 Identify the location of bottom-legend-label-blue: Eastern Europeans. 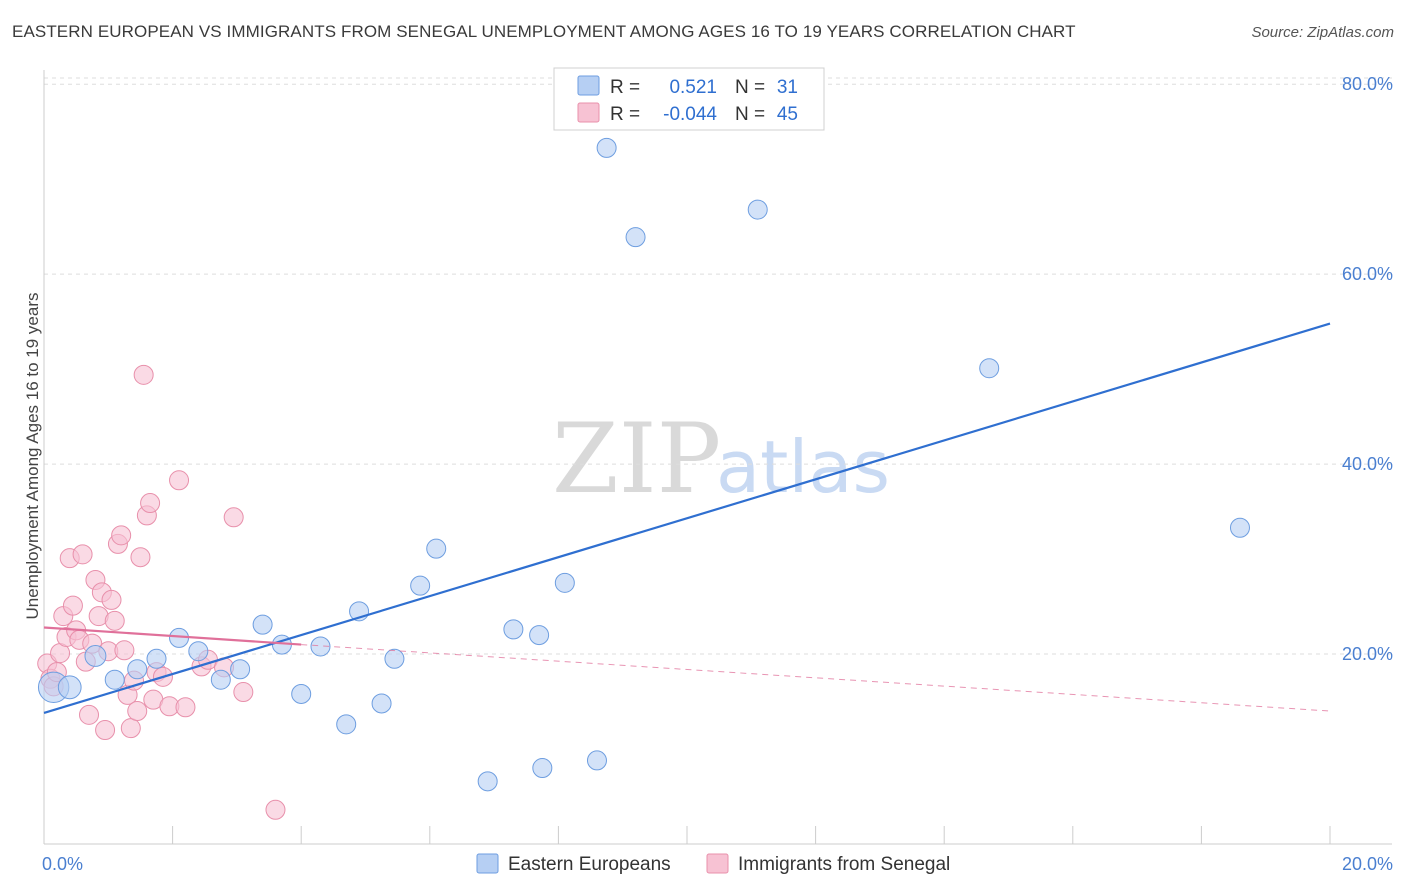
(589, 864).